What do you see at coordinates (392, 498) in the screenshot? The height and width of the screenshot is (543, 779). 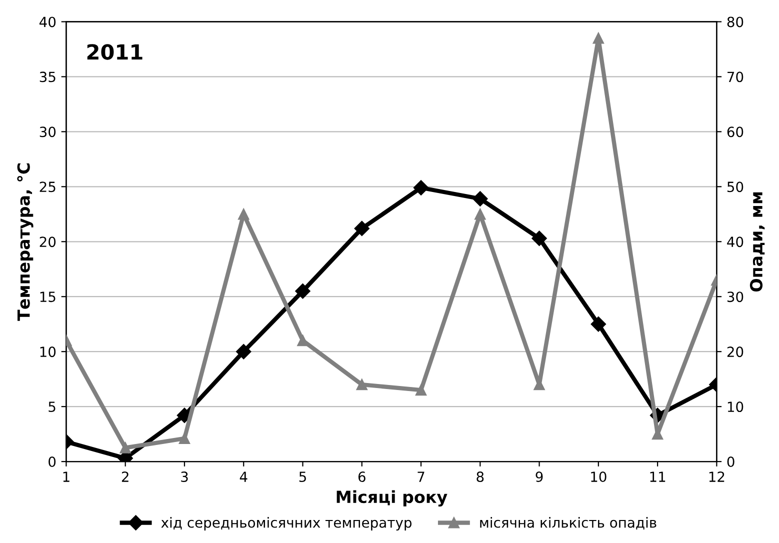 I see `x-axis-title: Місяці року` at bounding box center [392, 498].